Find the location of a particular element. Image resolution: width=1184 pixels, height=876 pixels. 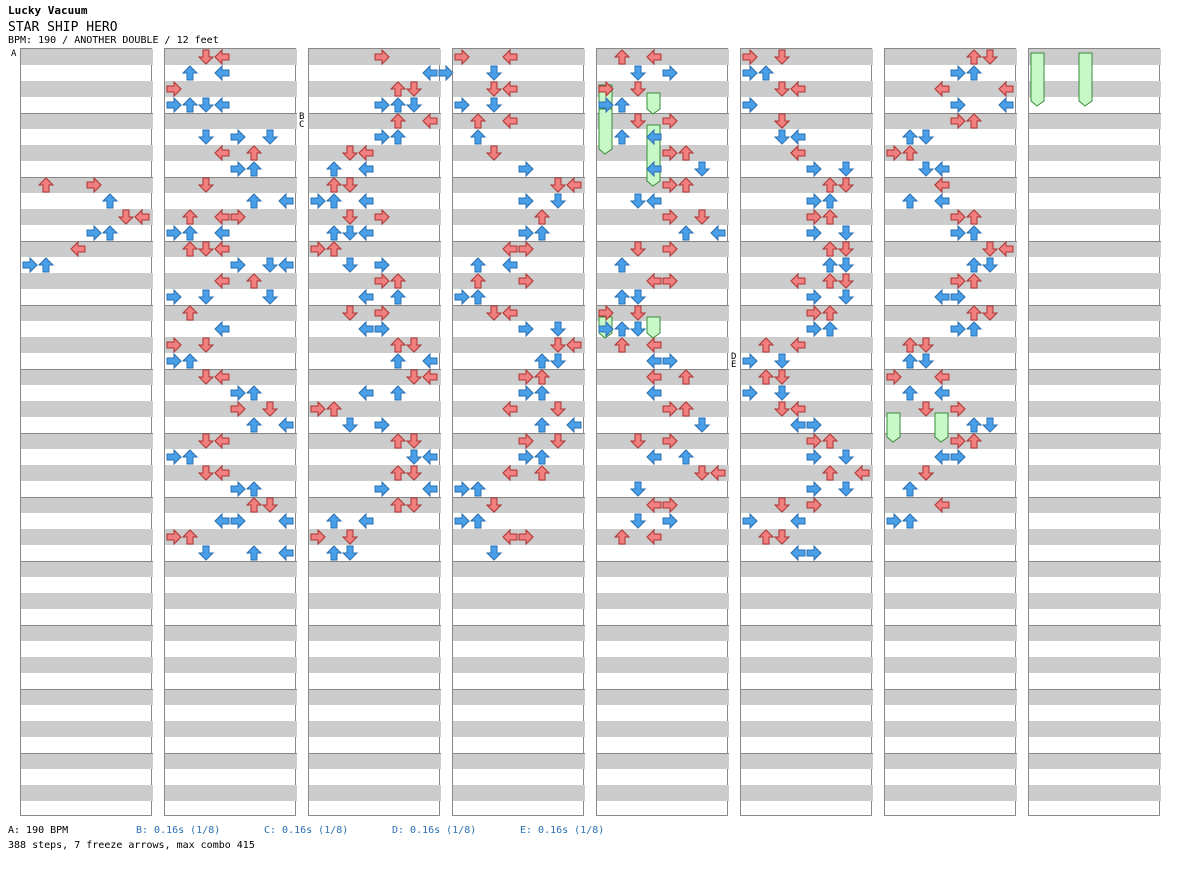

column-canvas is located at coordinates (519, 424).